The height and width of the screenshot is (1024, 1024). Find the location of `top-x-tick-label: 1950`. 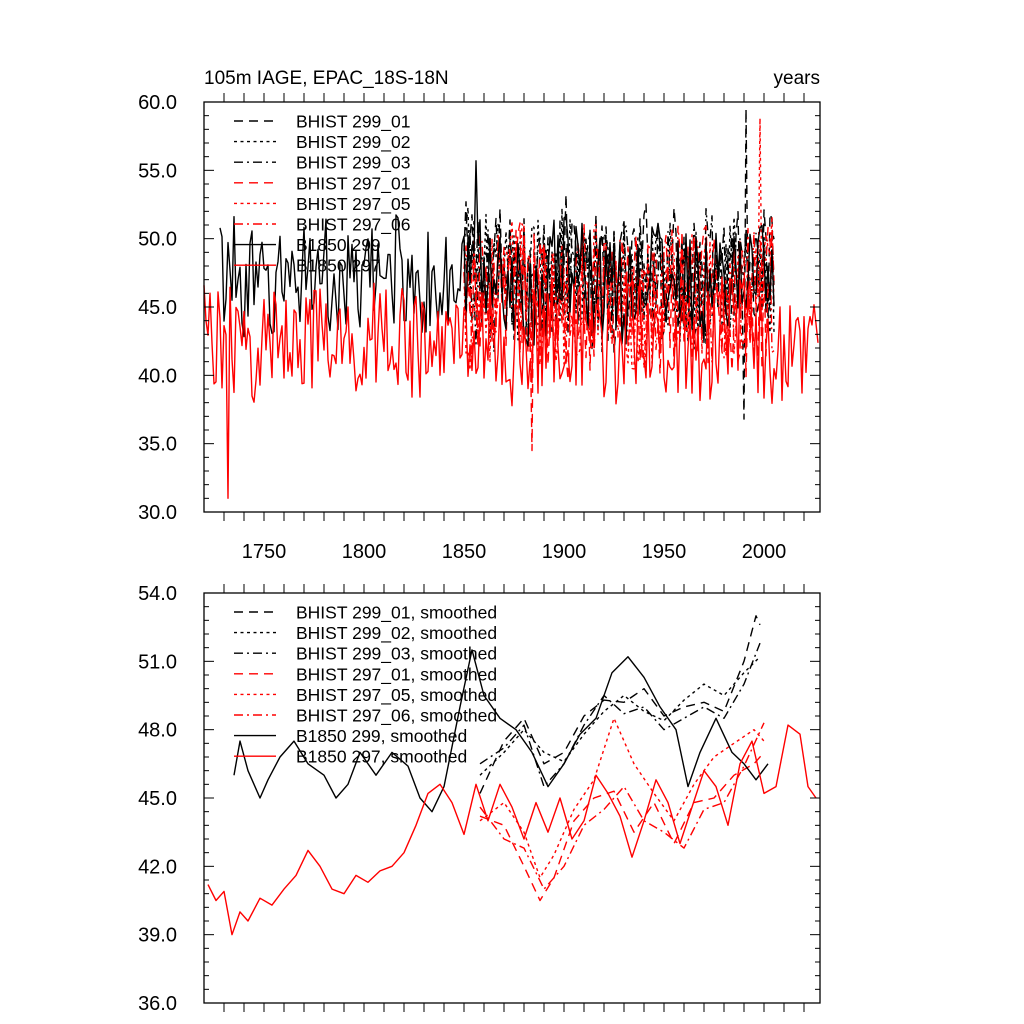

top-x-tick-label: 1950 is located at coordinates (664, 552).